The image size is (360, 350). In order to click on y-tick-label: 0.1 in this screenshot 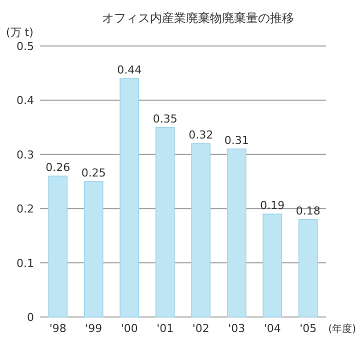, I will do `click(25, 263)`.